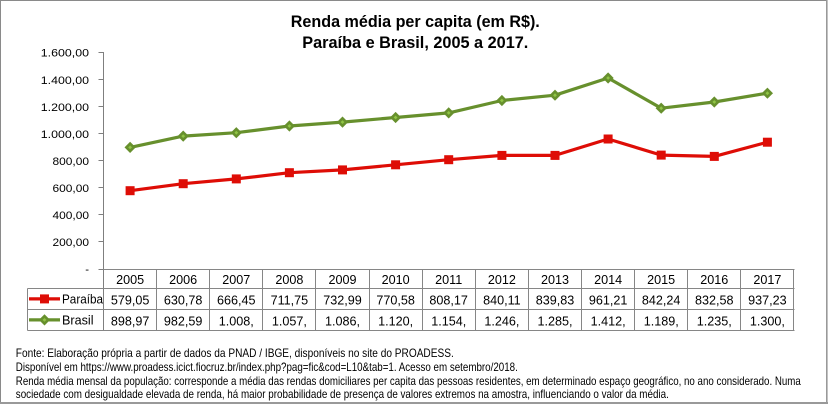 The image size is (828, 404). What do you see at coordinates (65, 81) in the screenshot?
I see `svg-text: 1.400,00` at bounding box center [65, 81].